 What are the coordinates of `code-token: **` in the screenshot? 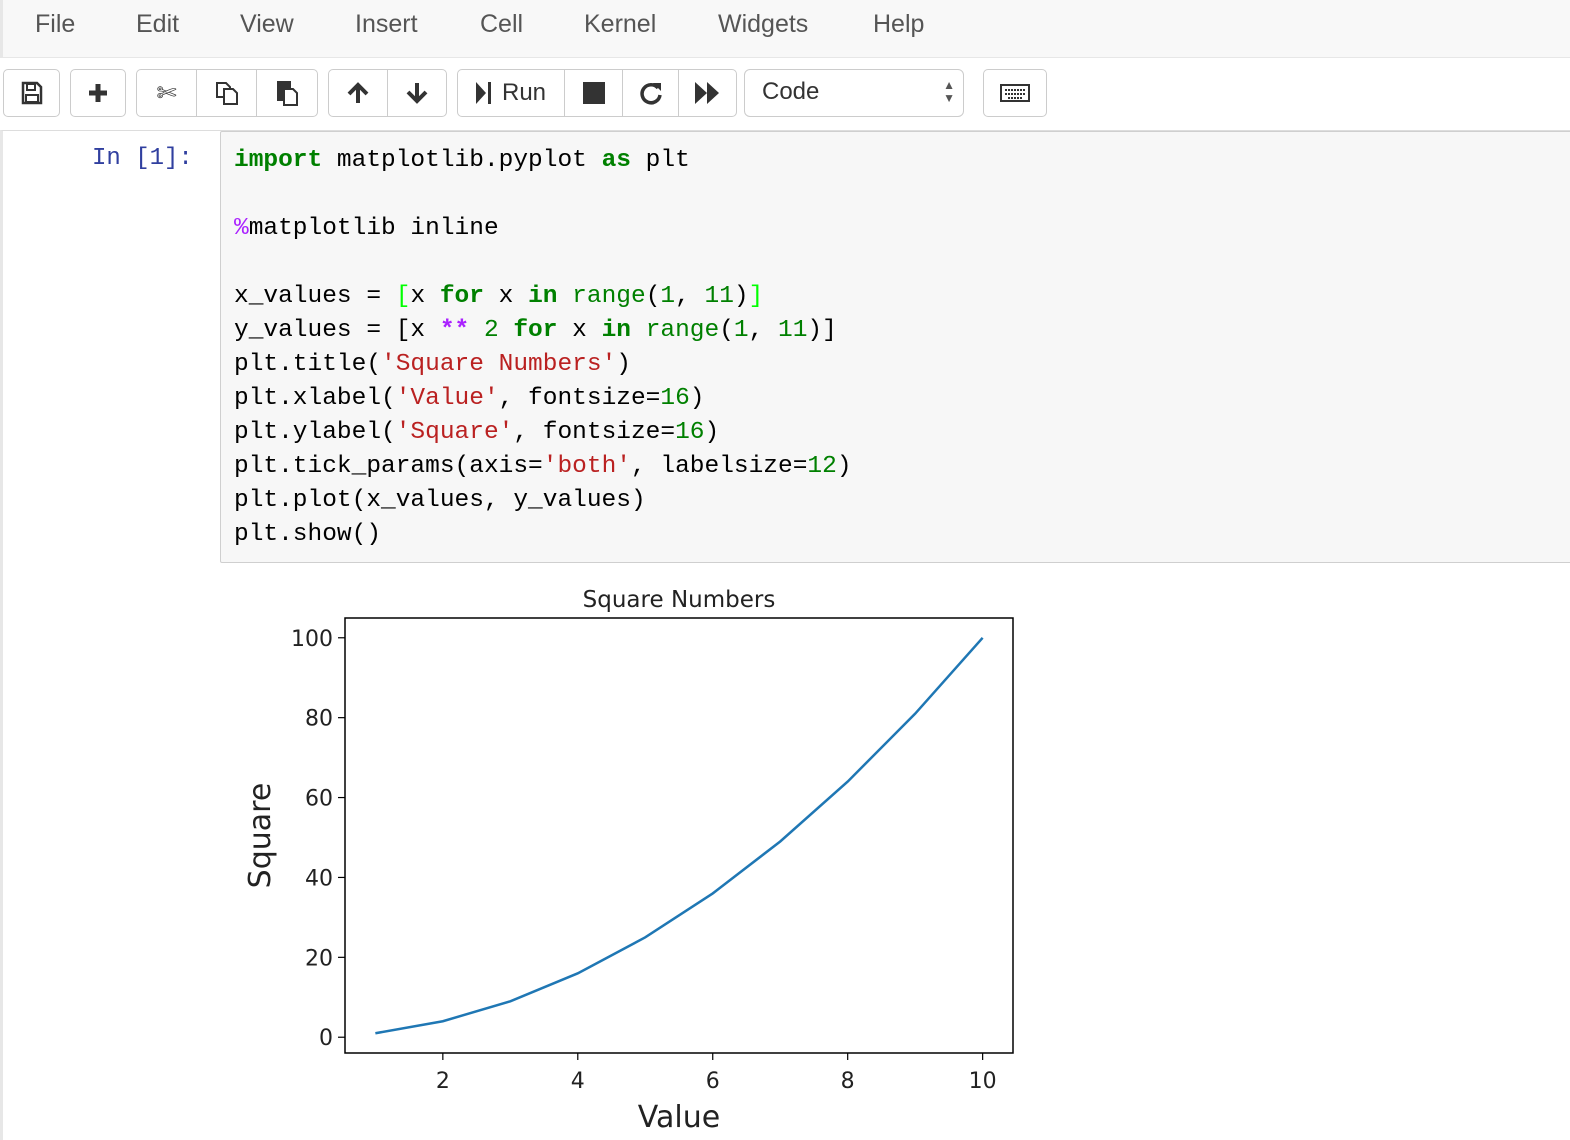 It's located at (454, 330).